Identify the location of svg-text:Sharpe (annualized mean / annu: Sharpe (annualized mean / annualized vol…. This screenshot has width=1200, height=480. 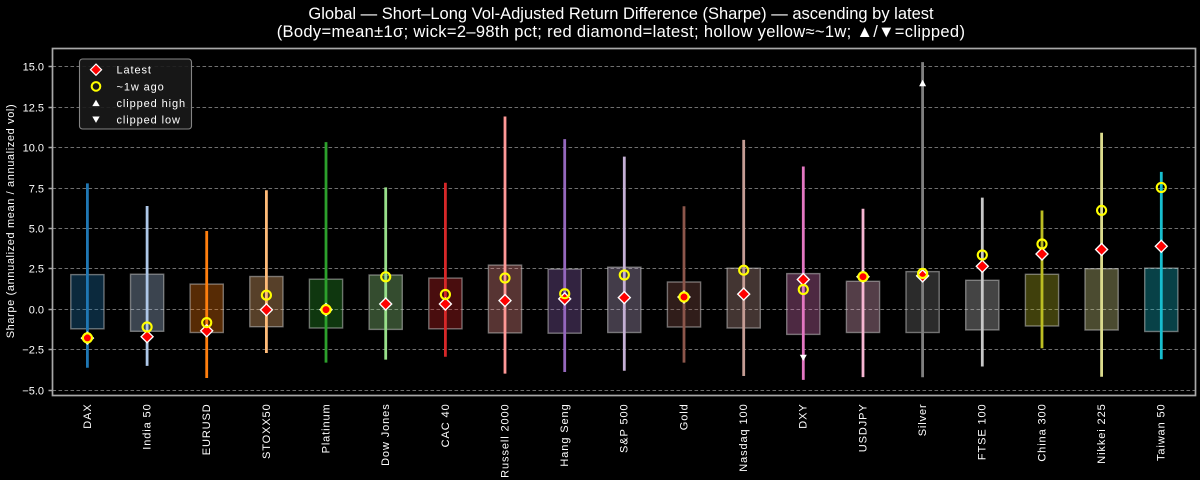
(11, 221).